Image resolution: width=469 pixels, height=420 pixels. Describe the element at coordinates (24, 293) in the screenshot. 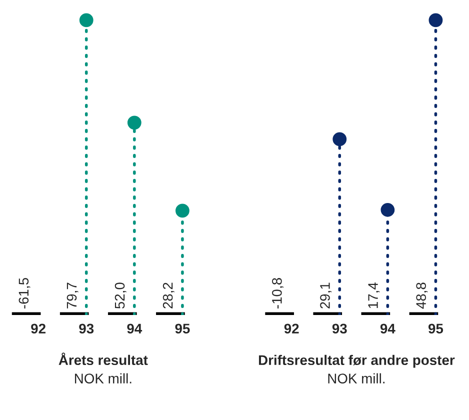

I see `text: -61,5` at that location.